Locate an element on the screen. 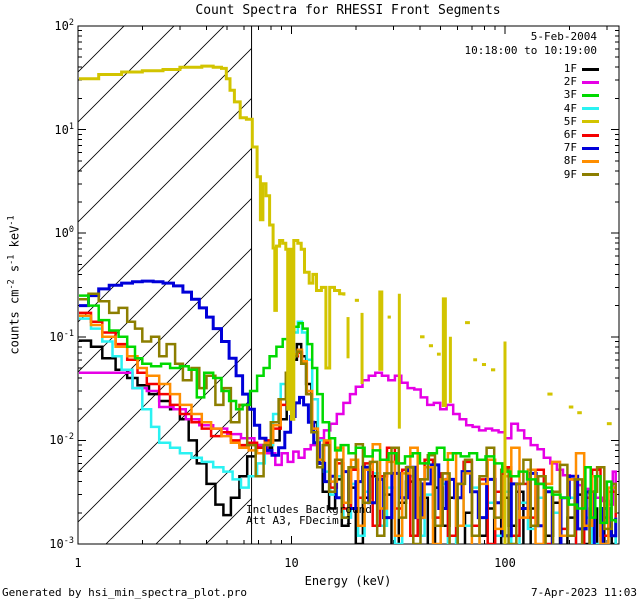 This screenshot has height=600, width=640. legend-label-4F: 4F is located at coordinates (570, 108).